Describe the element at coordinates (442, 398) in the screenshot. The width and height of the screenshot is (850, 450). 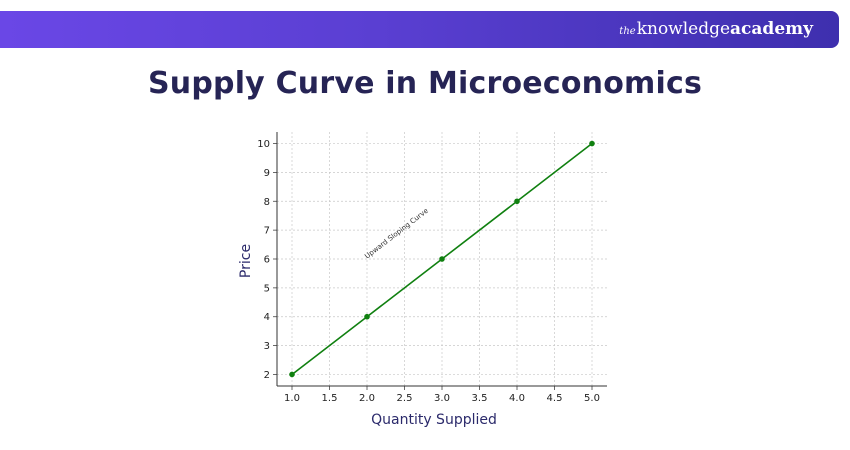
I see `x-tick-label: 3.0` at that location.